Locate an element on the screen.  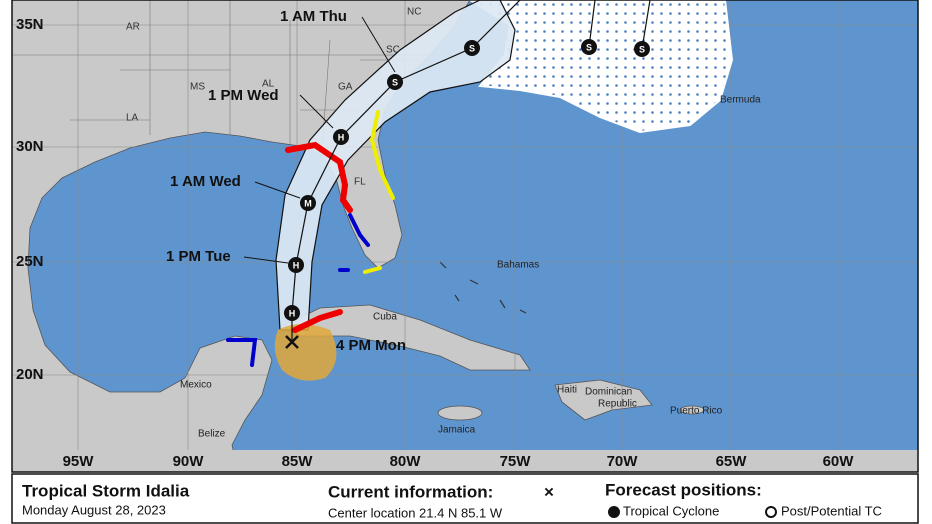
current-position is located at coordinates (292, 342).